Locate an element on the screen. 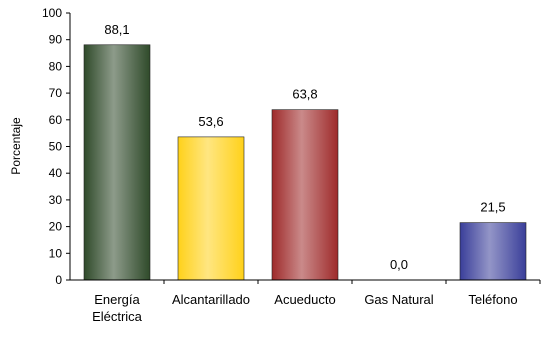  y-tick-label: 100 is located at coordinates (52, 13).